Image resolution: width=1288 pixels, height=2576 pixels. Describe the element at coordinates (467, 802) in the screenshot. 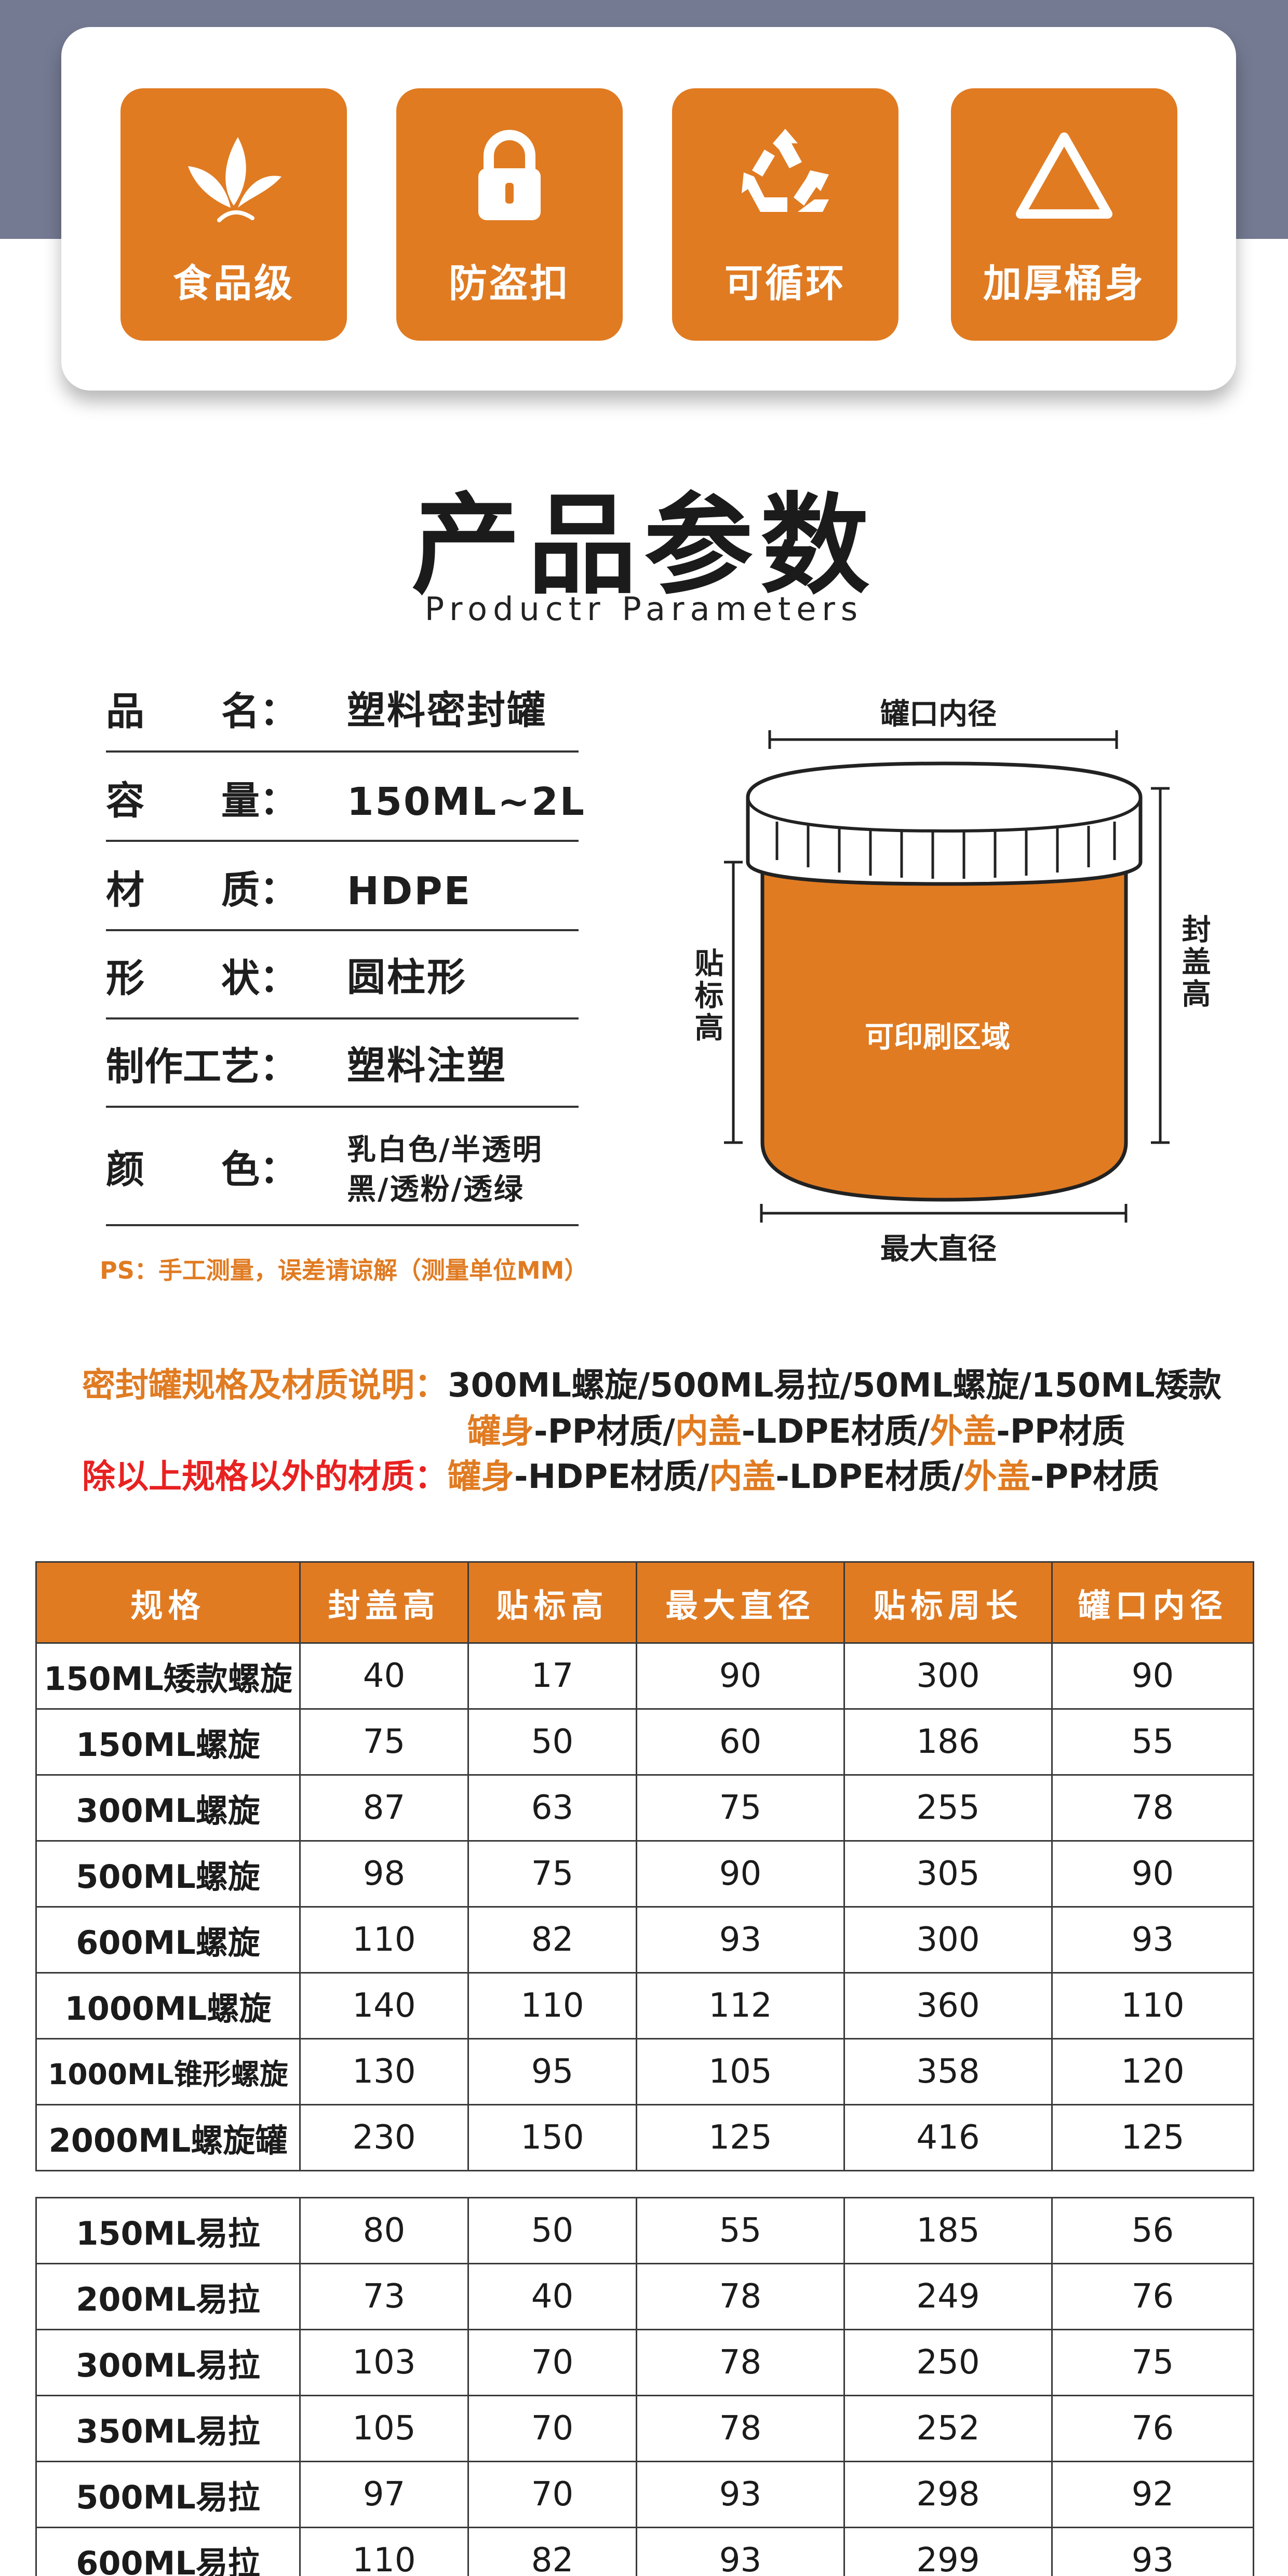

I see `spec-value: 150ML~2L` at that location.